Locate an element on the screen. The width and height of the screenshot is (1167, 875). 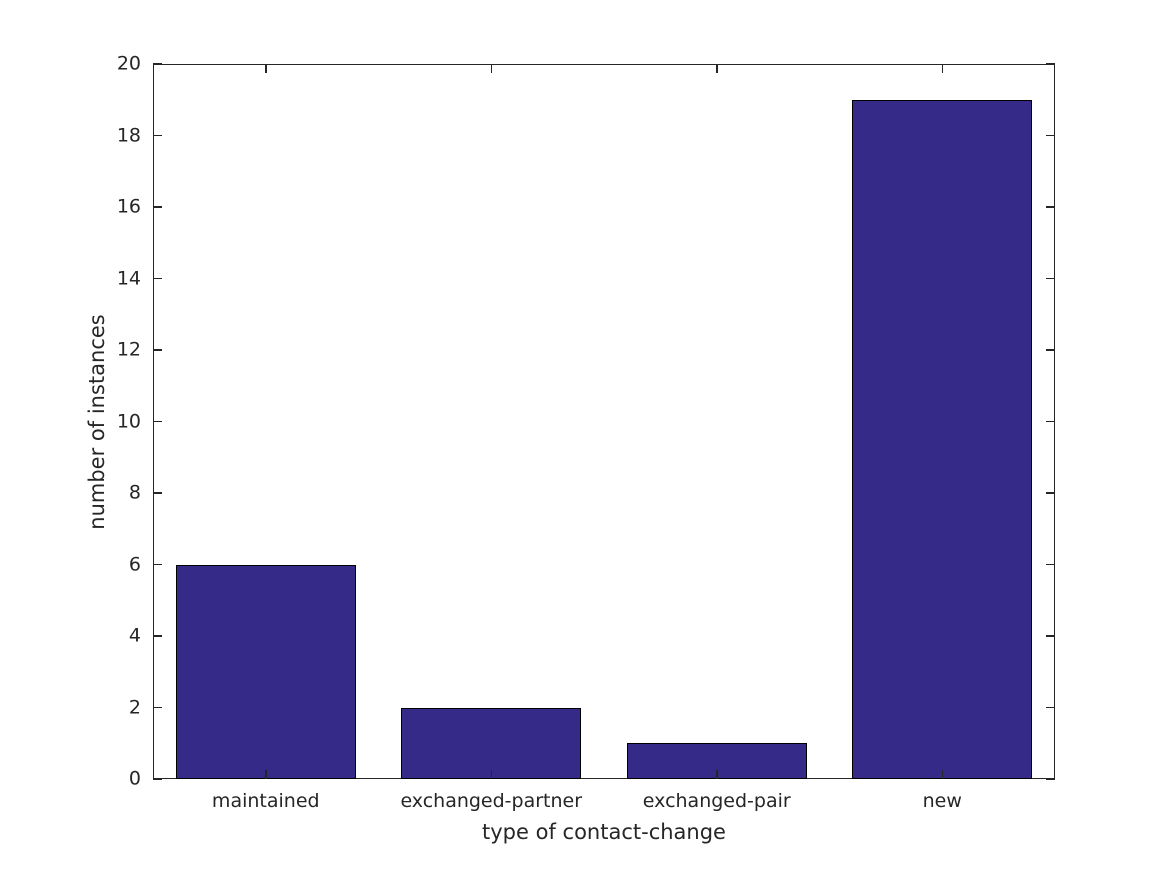
bar-new is located at coordinates (942, 439).